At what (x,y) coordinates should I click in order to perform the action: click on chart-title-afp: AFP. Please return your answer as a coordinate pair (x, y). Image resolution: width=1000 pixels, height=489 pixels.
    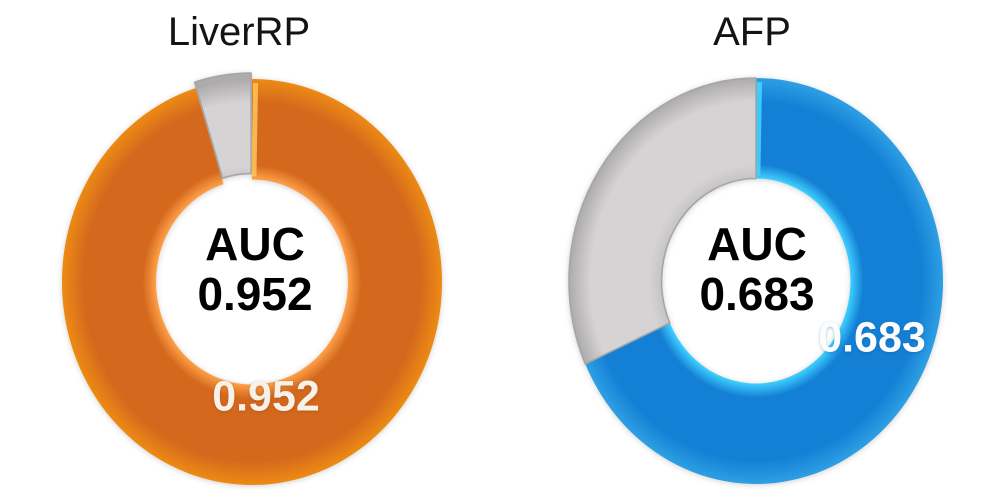
    Looking at the image, I should click on (752, 32).